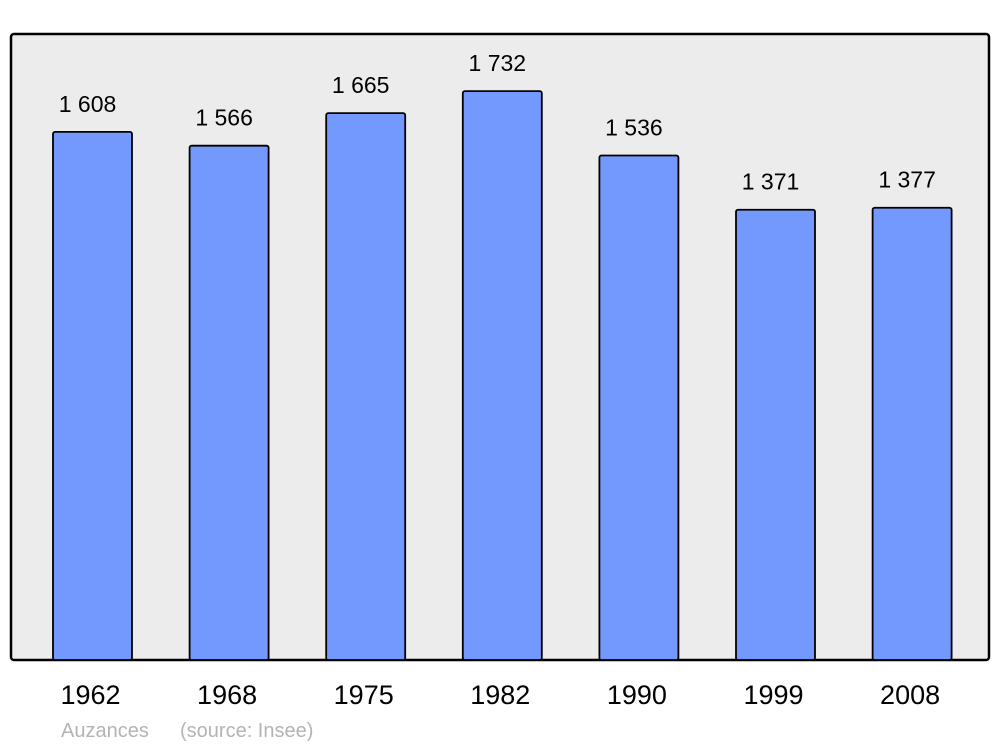  What do you see at coordinates (502, 375) in the screenshot?
I see `bar-1982` at bounding box center [502, 375].